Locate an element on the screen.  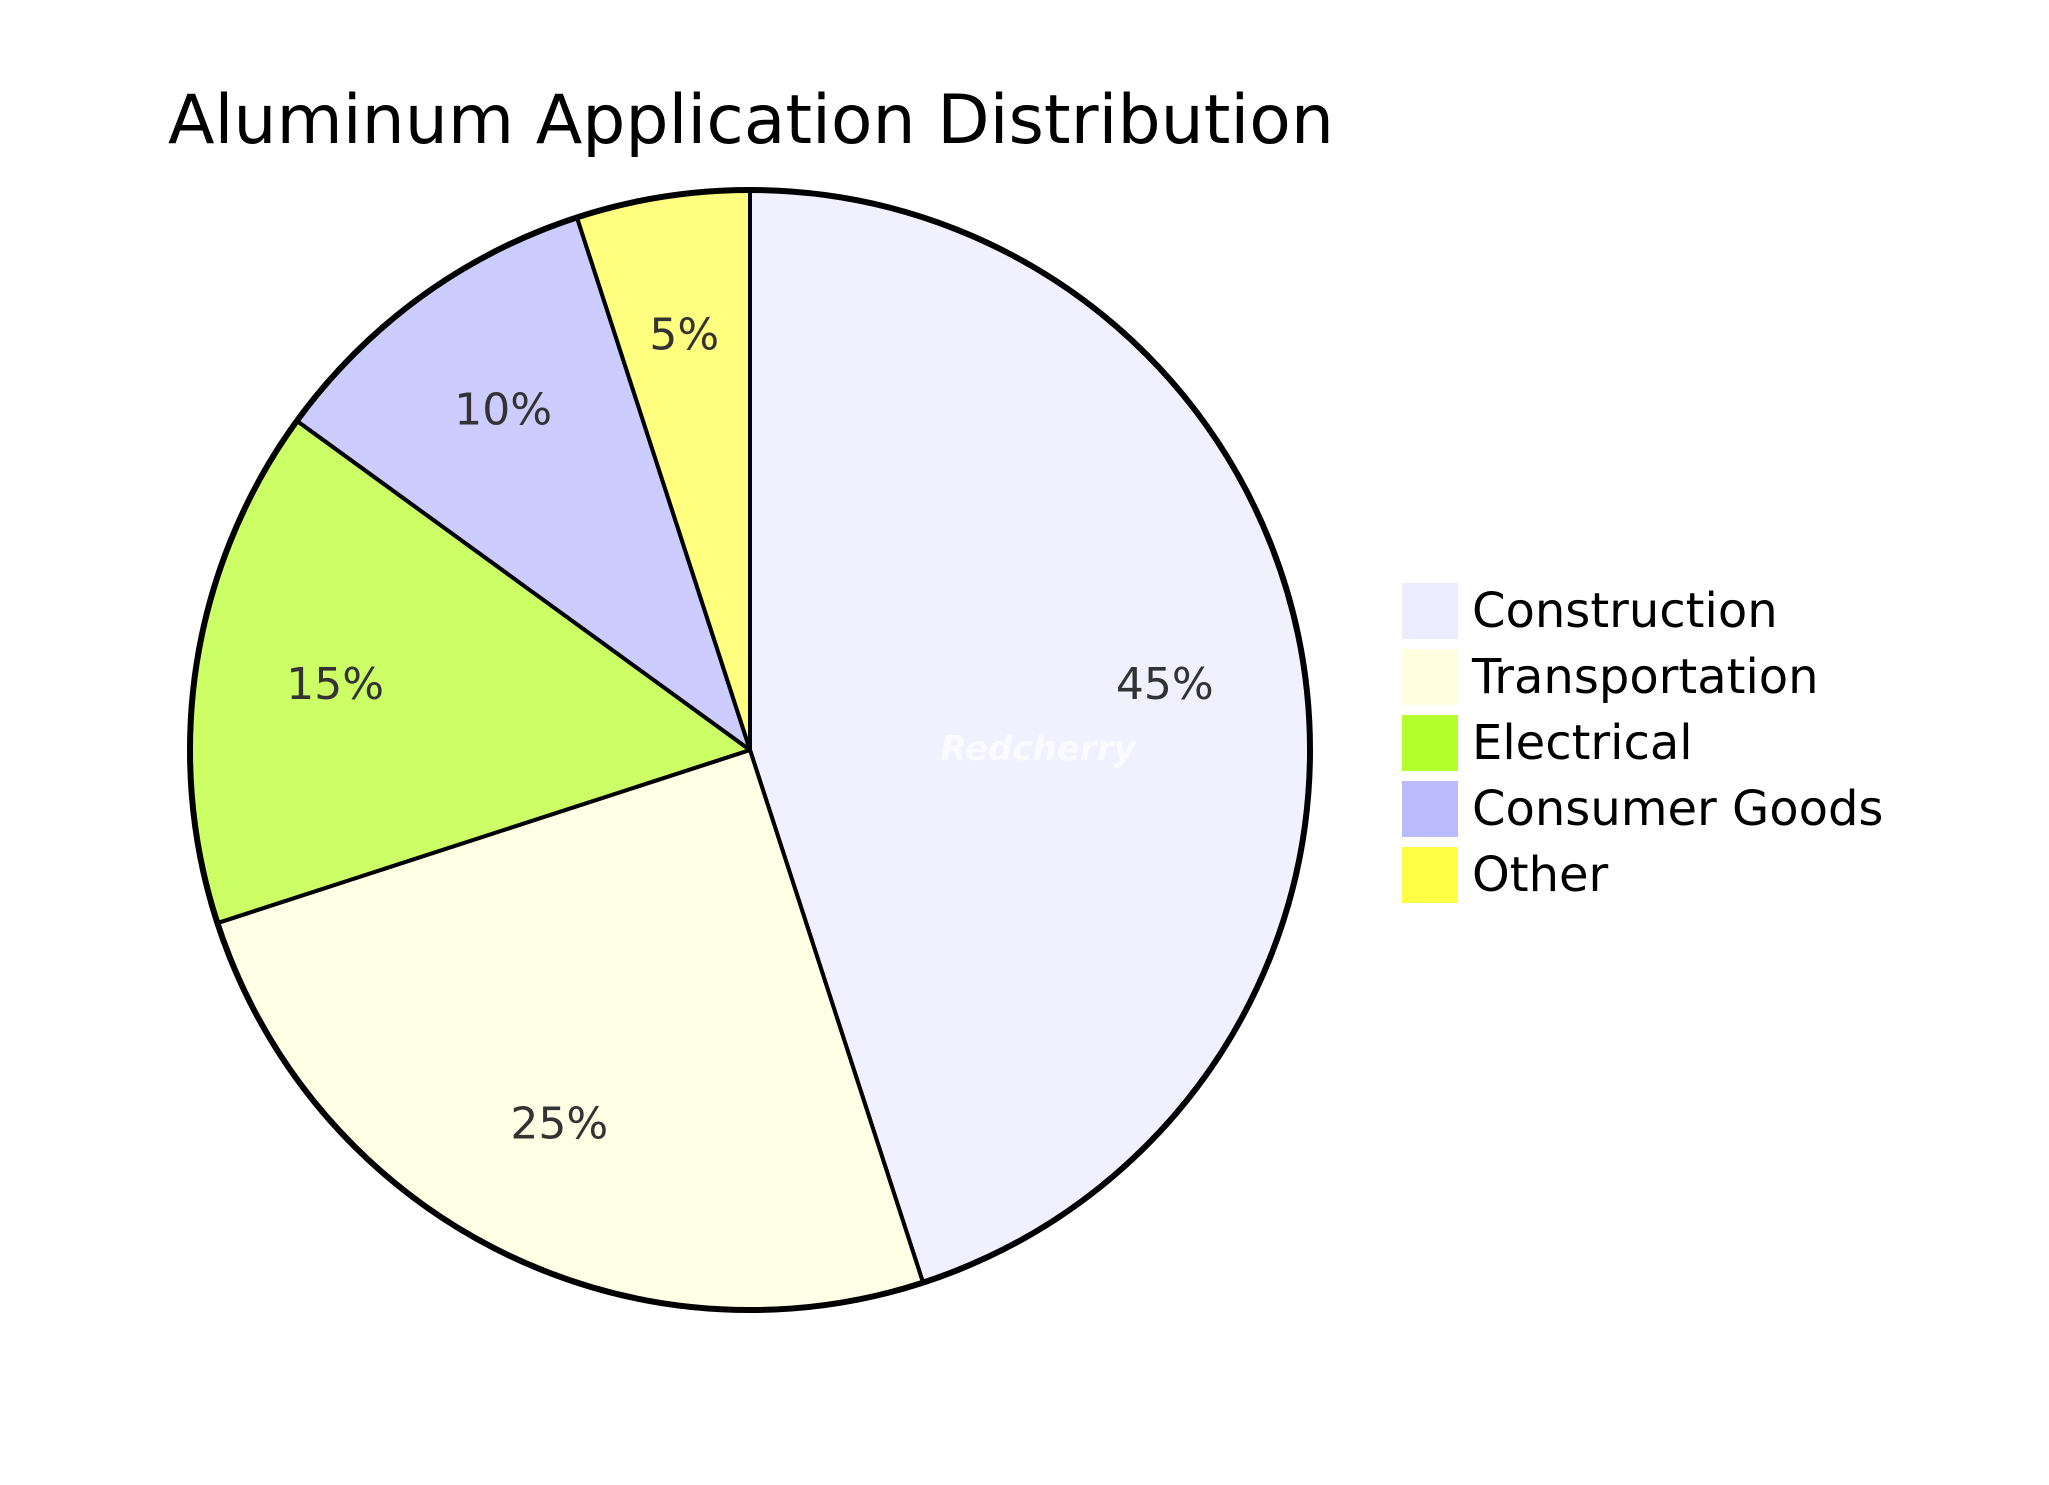
slice-label-other: 5% is located at coordinates (684, 335).